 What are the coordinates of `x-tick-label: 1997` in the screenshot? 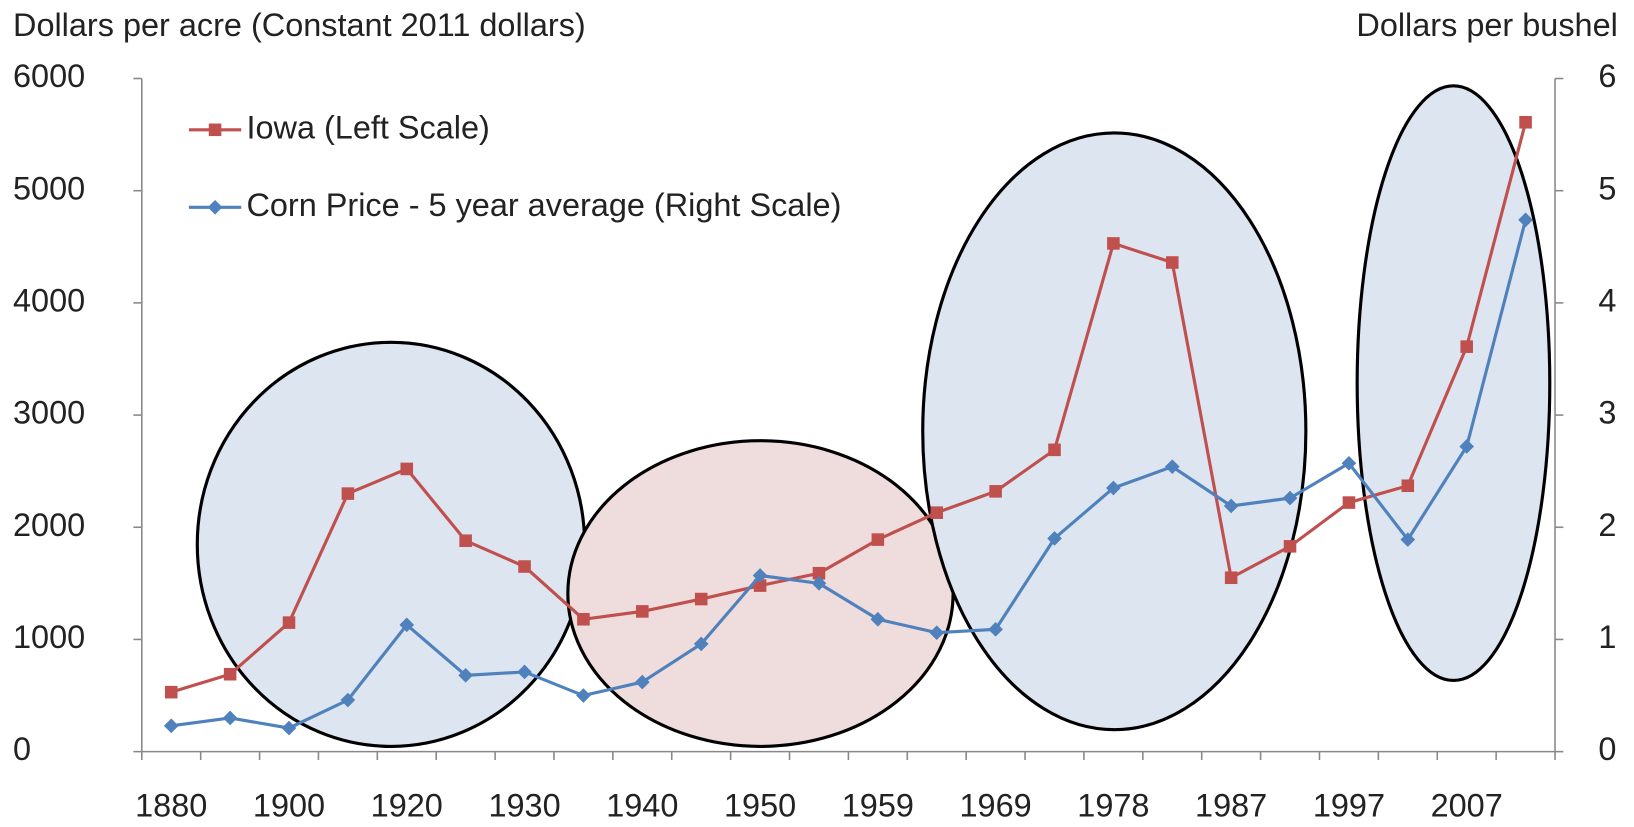 It's located at (1349, 806).